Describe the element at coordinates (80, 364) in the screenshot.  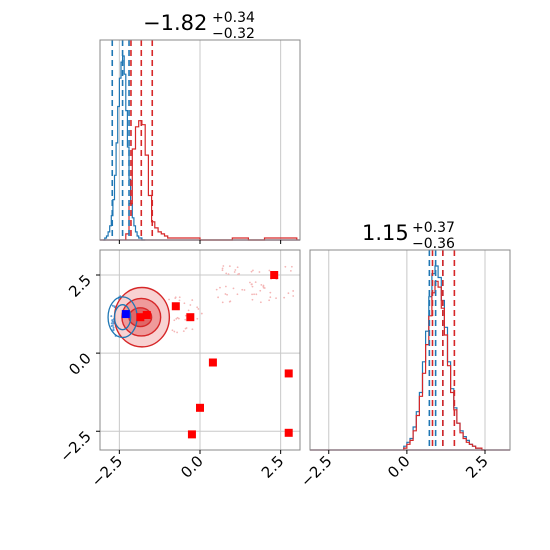
I see `joint-ytick-label-1: 0.0` at that location.